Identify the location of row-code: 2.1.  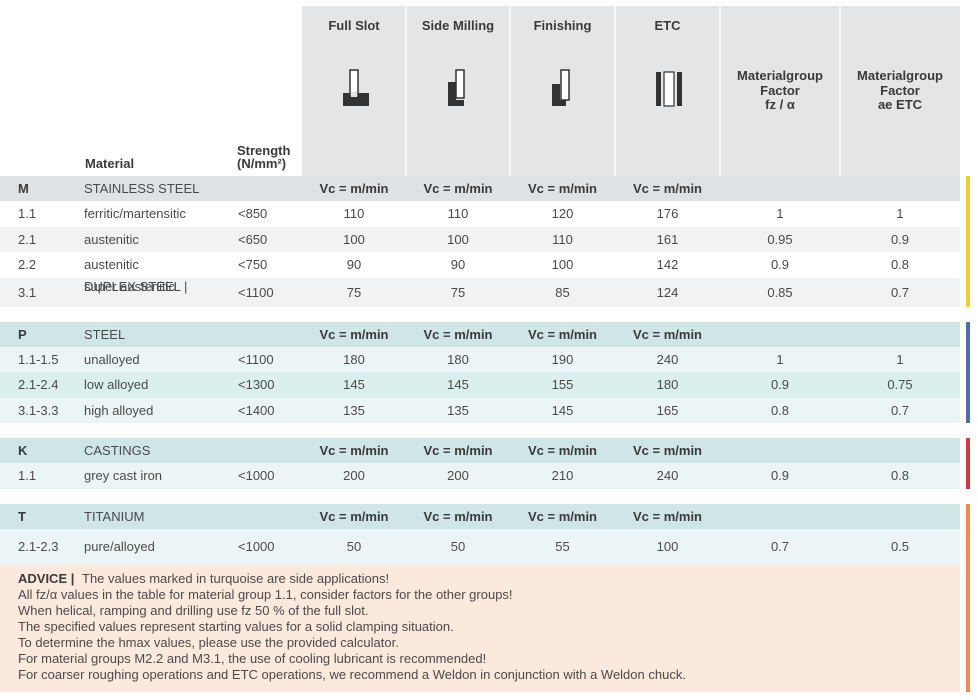
(27, 239).